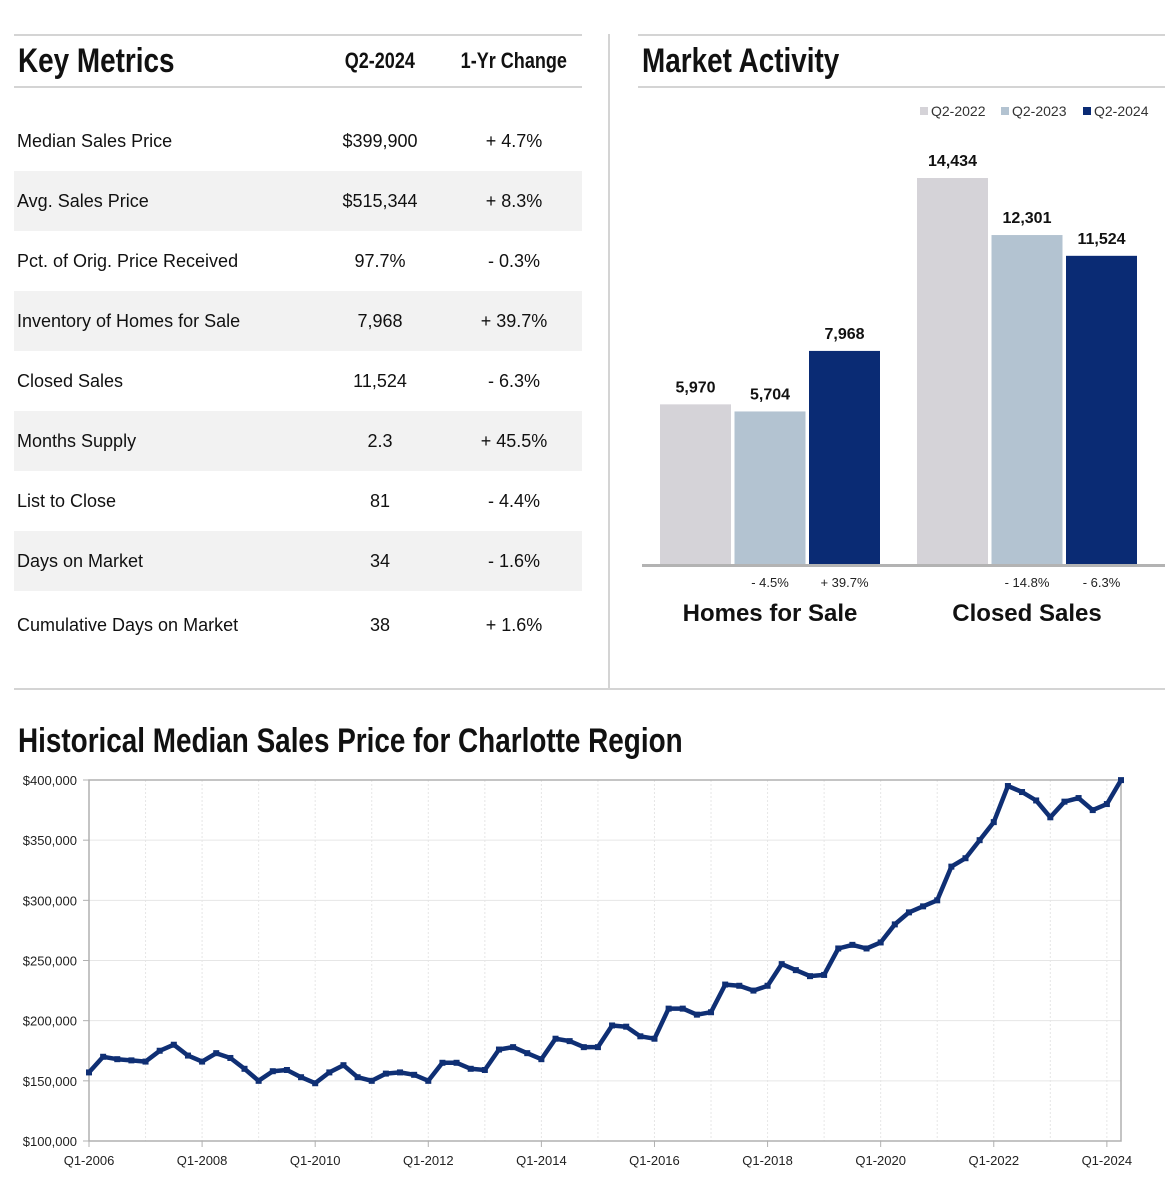  I want to click on metric-value: 34, so click(380, 561).